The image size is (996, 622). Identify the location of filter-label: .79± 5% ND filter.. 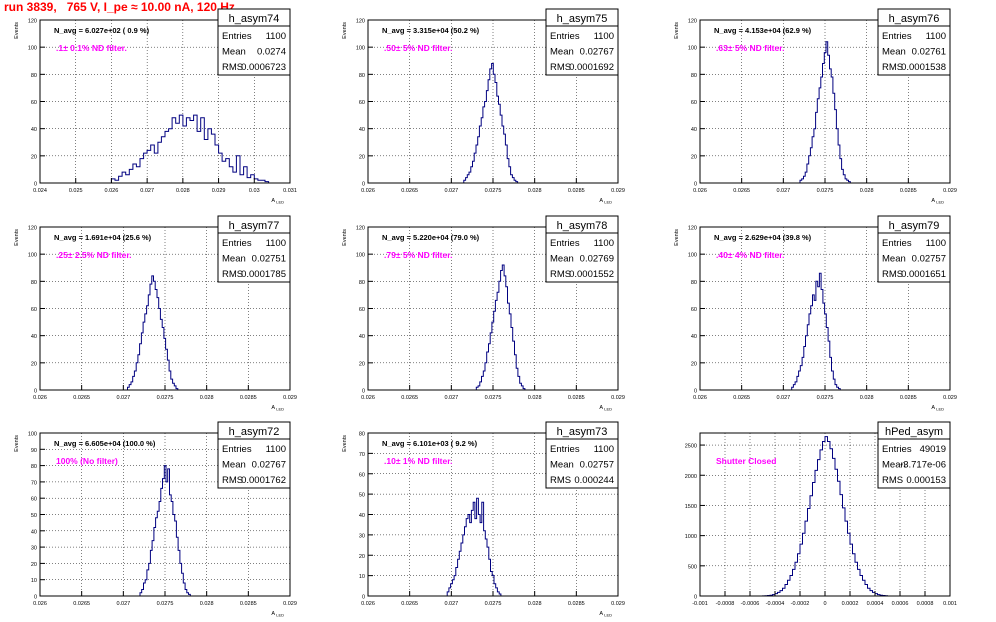
(418, 255).